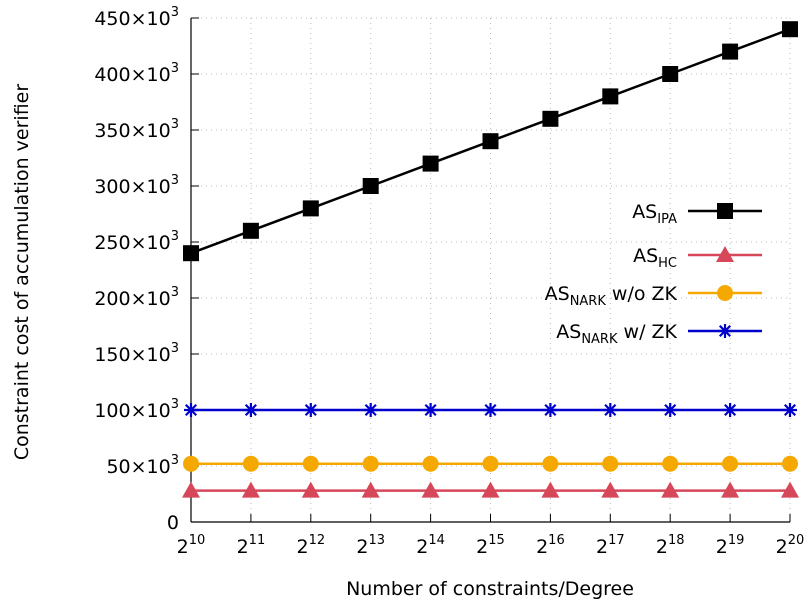 This screenshot has height=605, width=809. I want to click on legend-label: ASIPA, so click(654, 214).